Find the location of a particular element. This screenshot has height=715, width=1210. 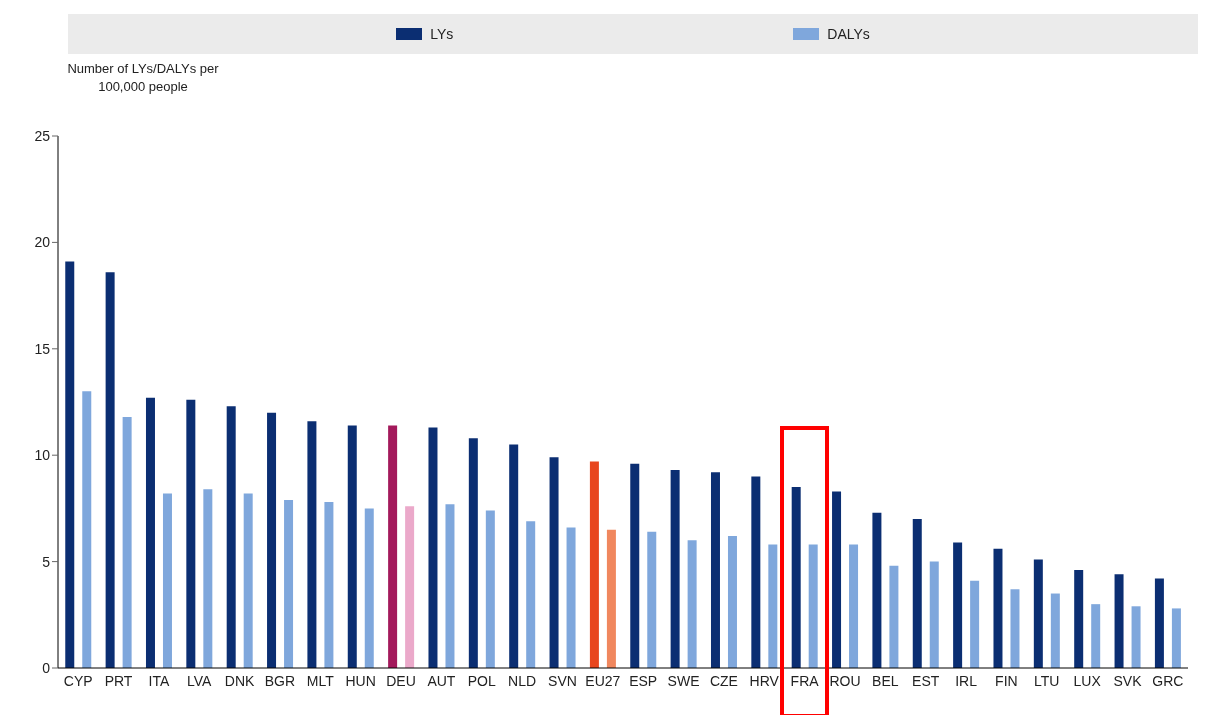

x-tick-label: SVN is located at coordinates (562, 680).